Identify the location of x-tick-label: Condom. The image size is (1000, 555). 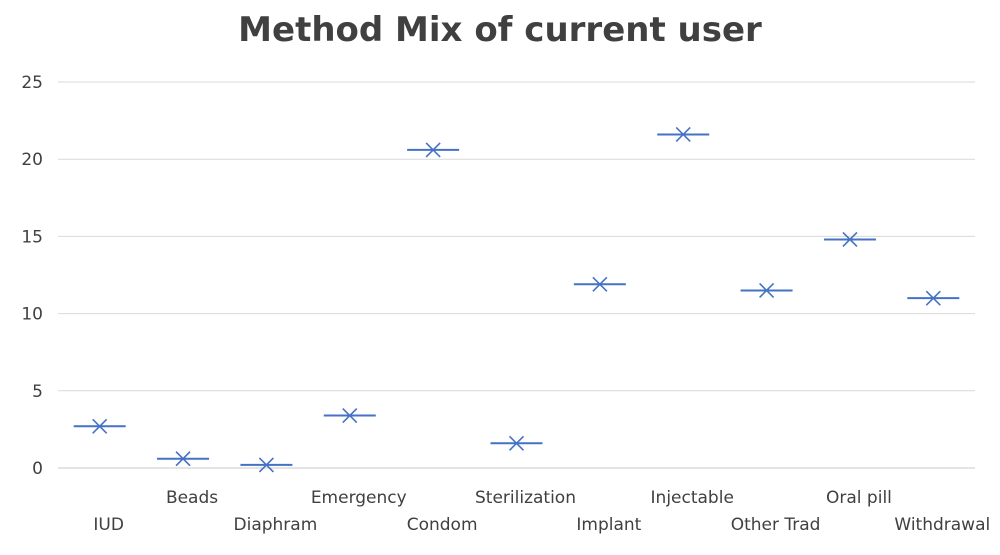
(442, 525).